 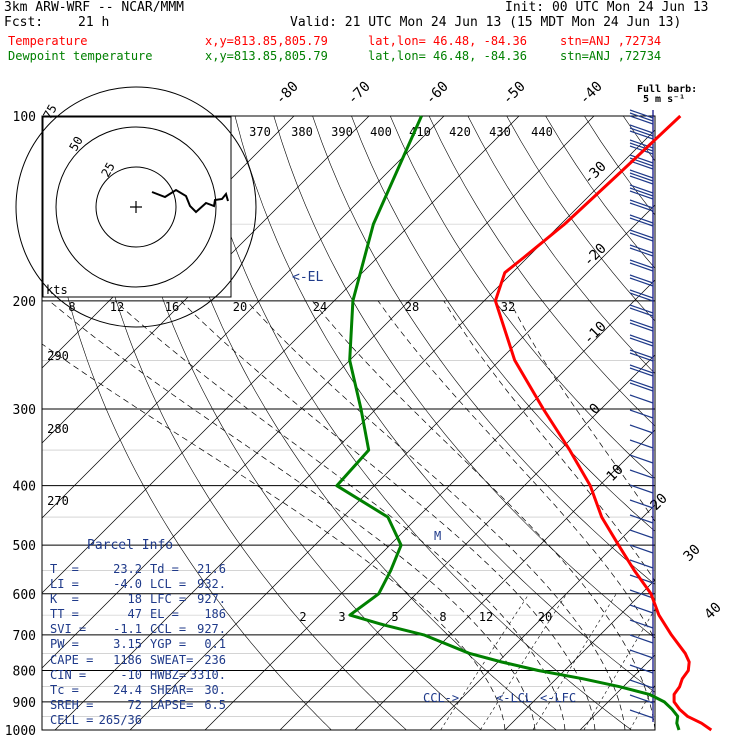 I want to click on isotherm-label-10: 20, so click(x=659, y=502).